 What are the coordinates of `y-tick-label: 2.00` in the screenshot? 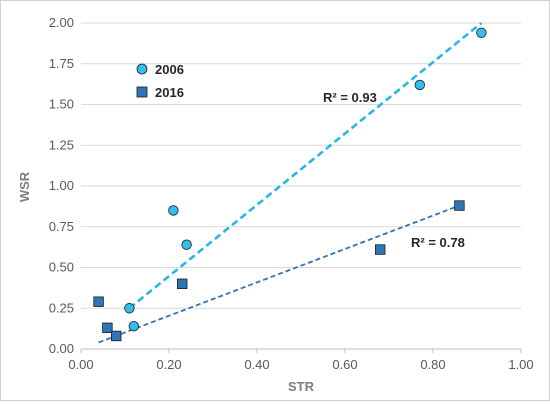 It's located at (61, 22).